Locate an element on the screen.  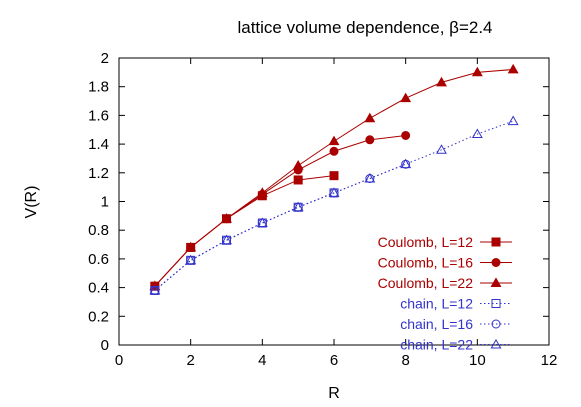
x-tick-label: 12 is located at coordinates (549, 360).